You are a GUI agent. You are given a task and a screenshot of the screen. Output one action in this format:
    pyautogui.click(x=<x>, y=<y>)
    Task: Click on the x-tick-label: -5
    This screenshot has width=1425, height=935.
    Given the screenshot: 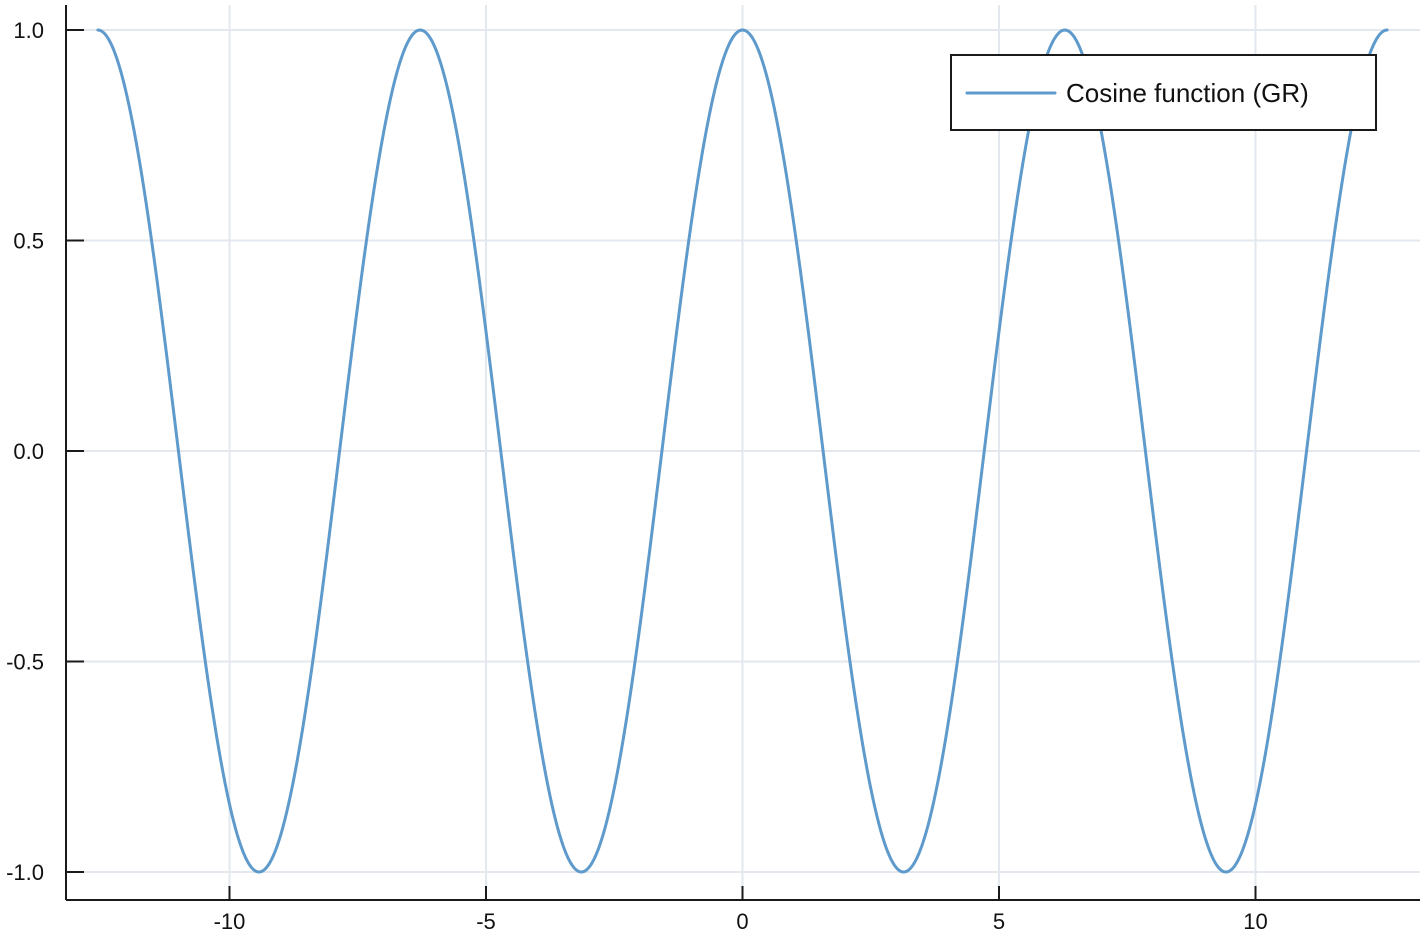 What is the action you would take?
    pyautogui.click(x=486, y=921)
    